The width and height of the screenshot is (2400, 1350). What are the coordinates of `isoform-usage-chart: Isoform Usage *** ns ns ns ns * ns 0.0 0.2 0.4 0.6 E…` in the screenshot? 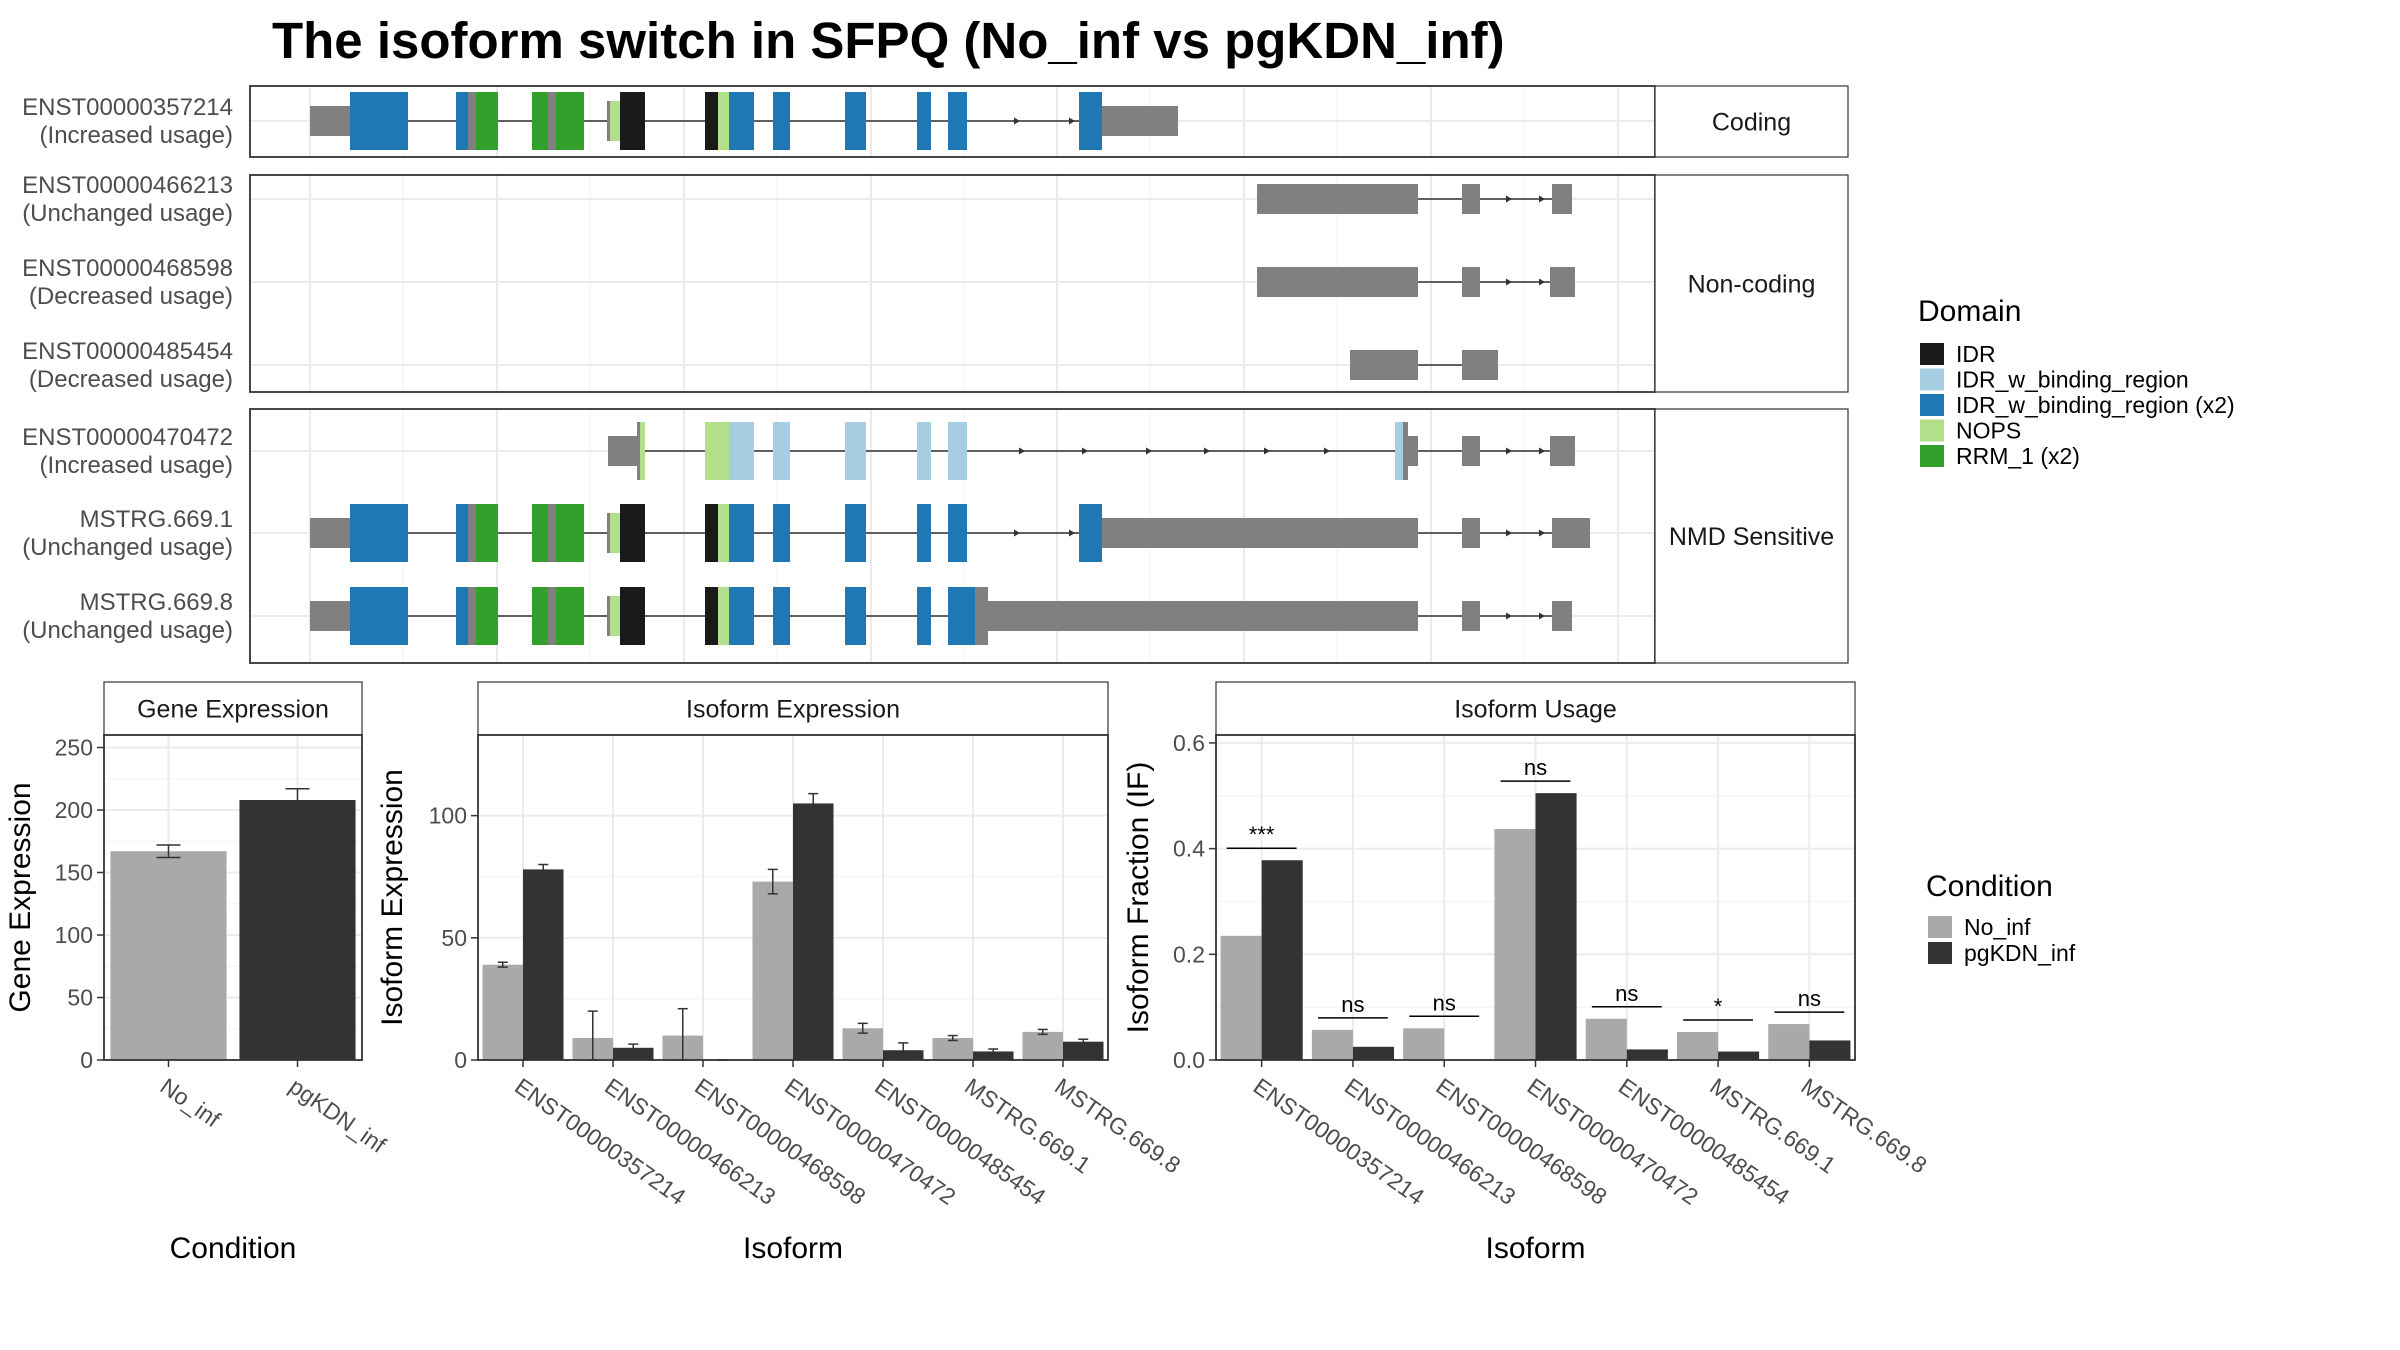 It's located at (1527, 973).